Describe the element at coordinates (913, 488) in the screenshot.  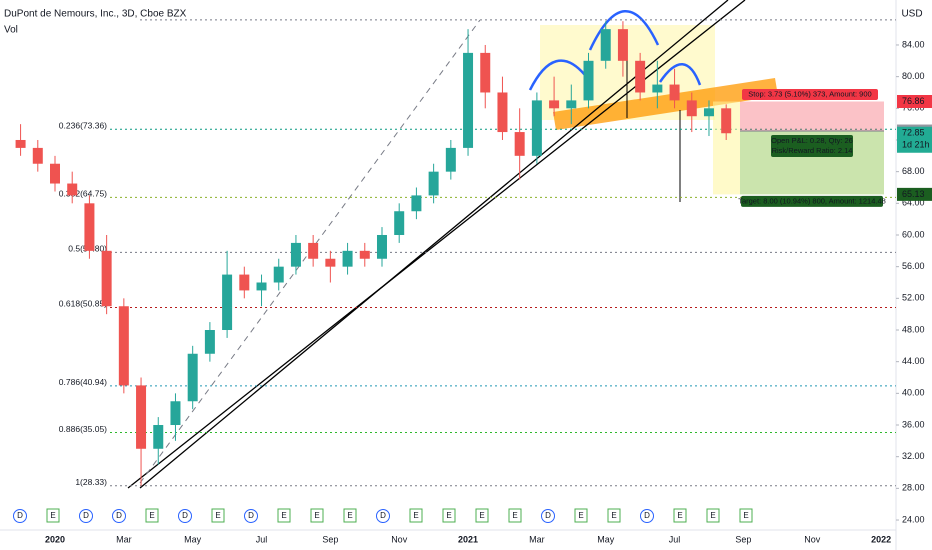
I see `y-tick-label: 28.00` at that location.